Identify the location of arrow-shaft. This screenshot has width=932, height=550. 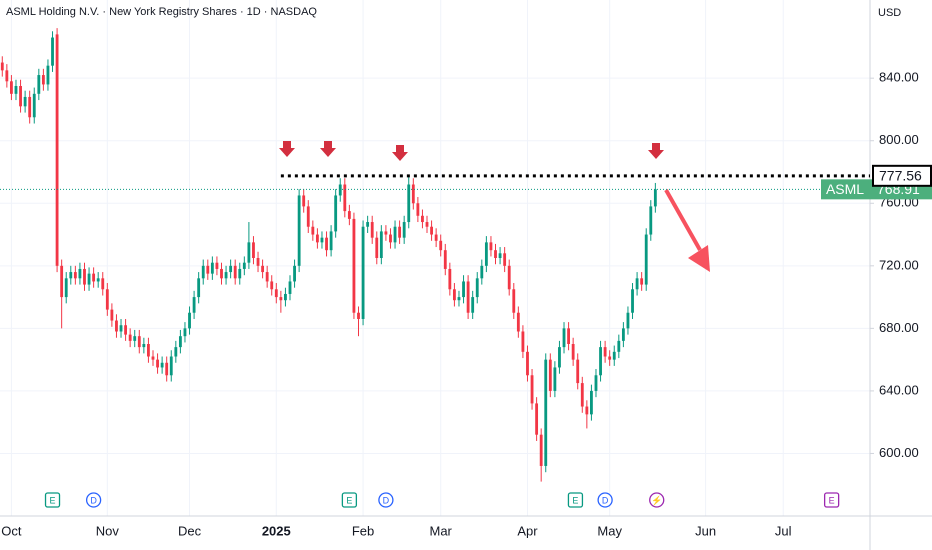
(683, 220).